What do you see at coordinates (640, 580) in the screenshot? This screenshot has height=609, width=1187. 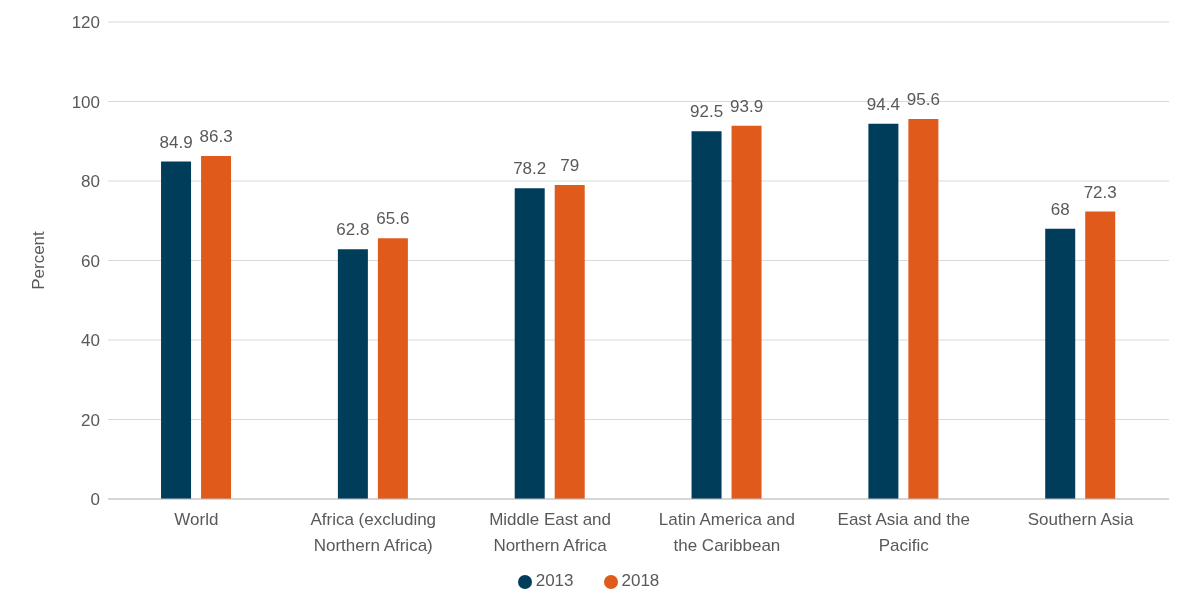 I see `legend-label: 2018` at bounding box center [640, 580].